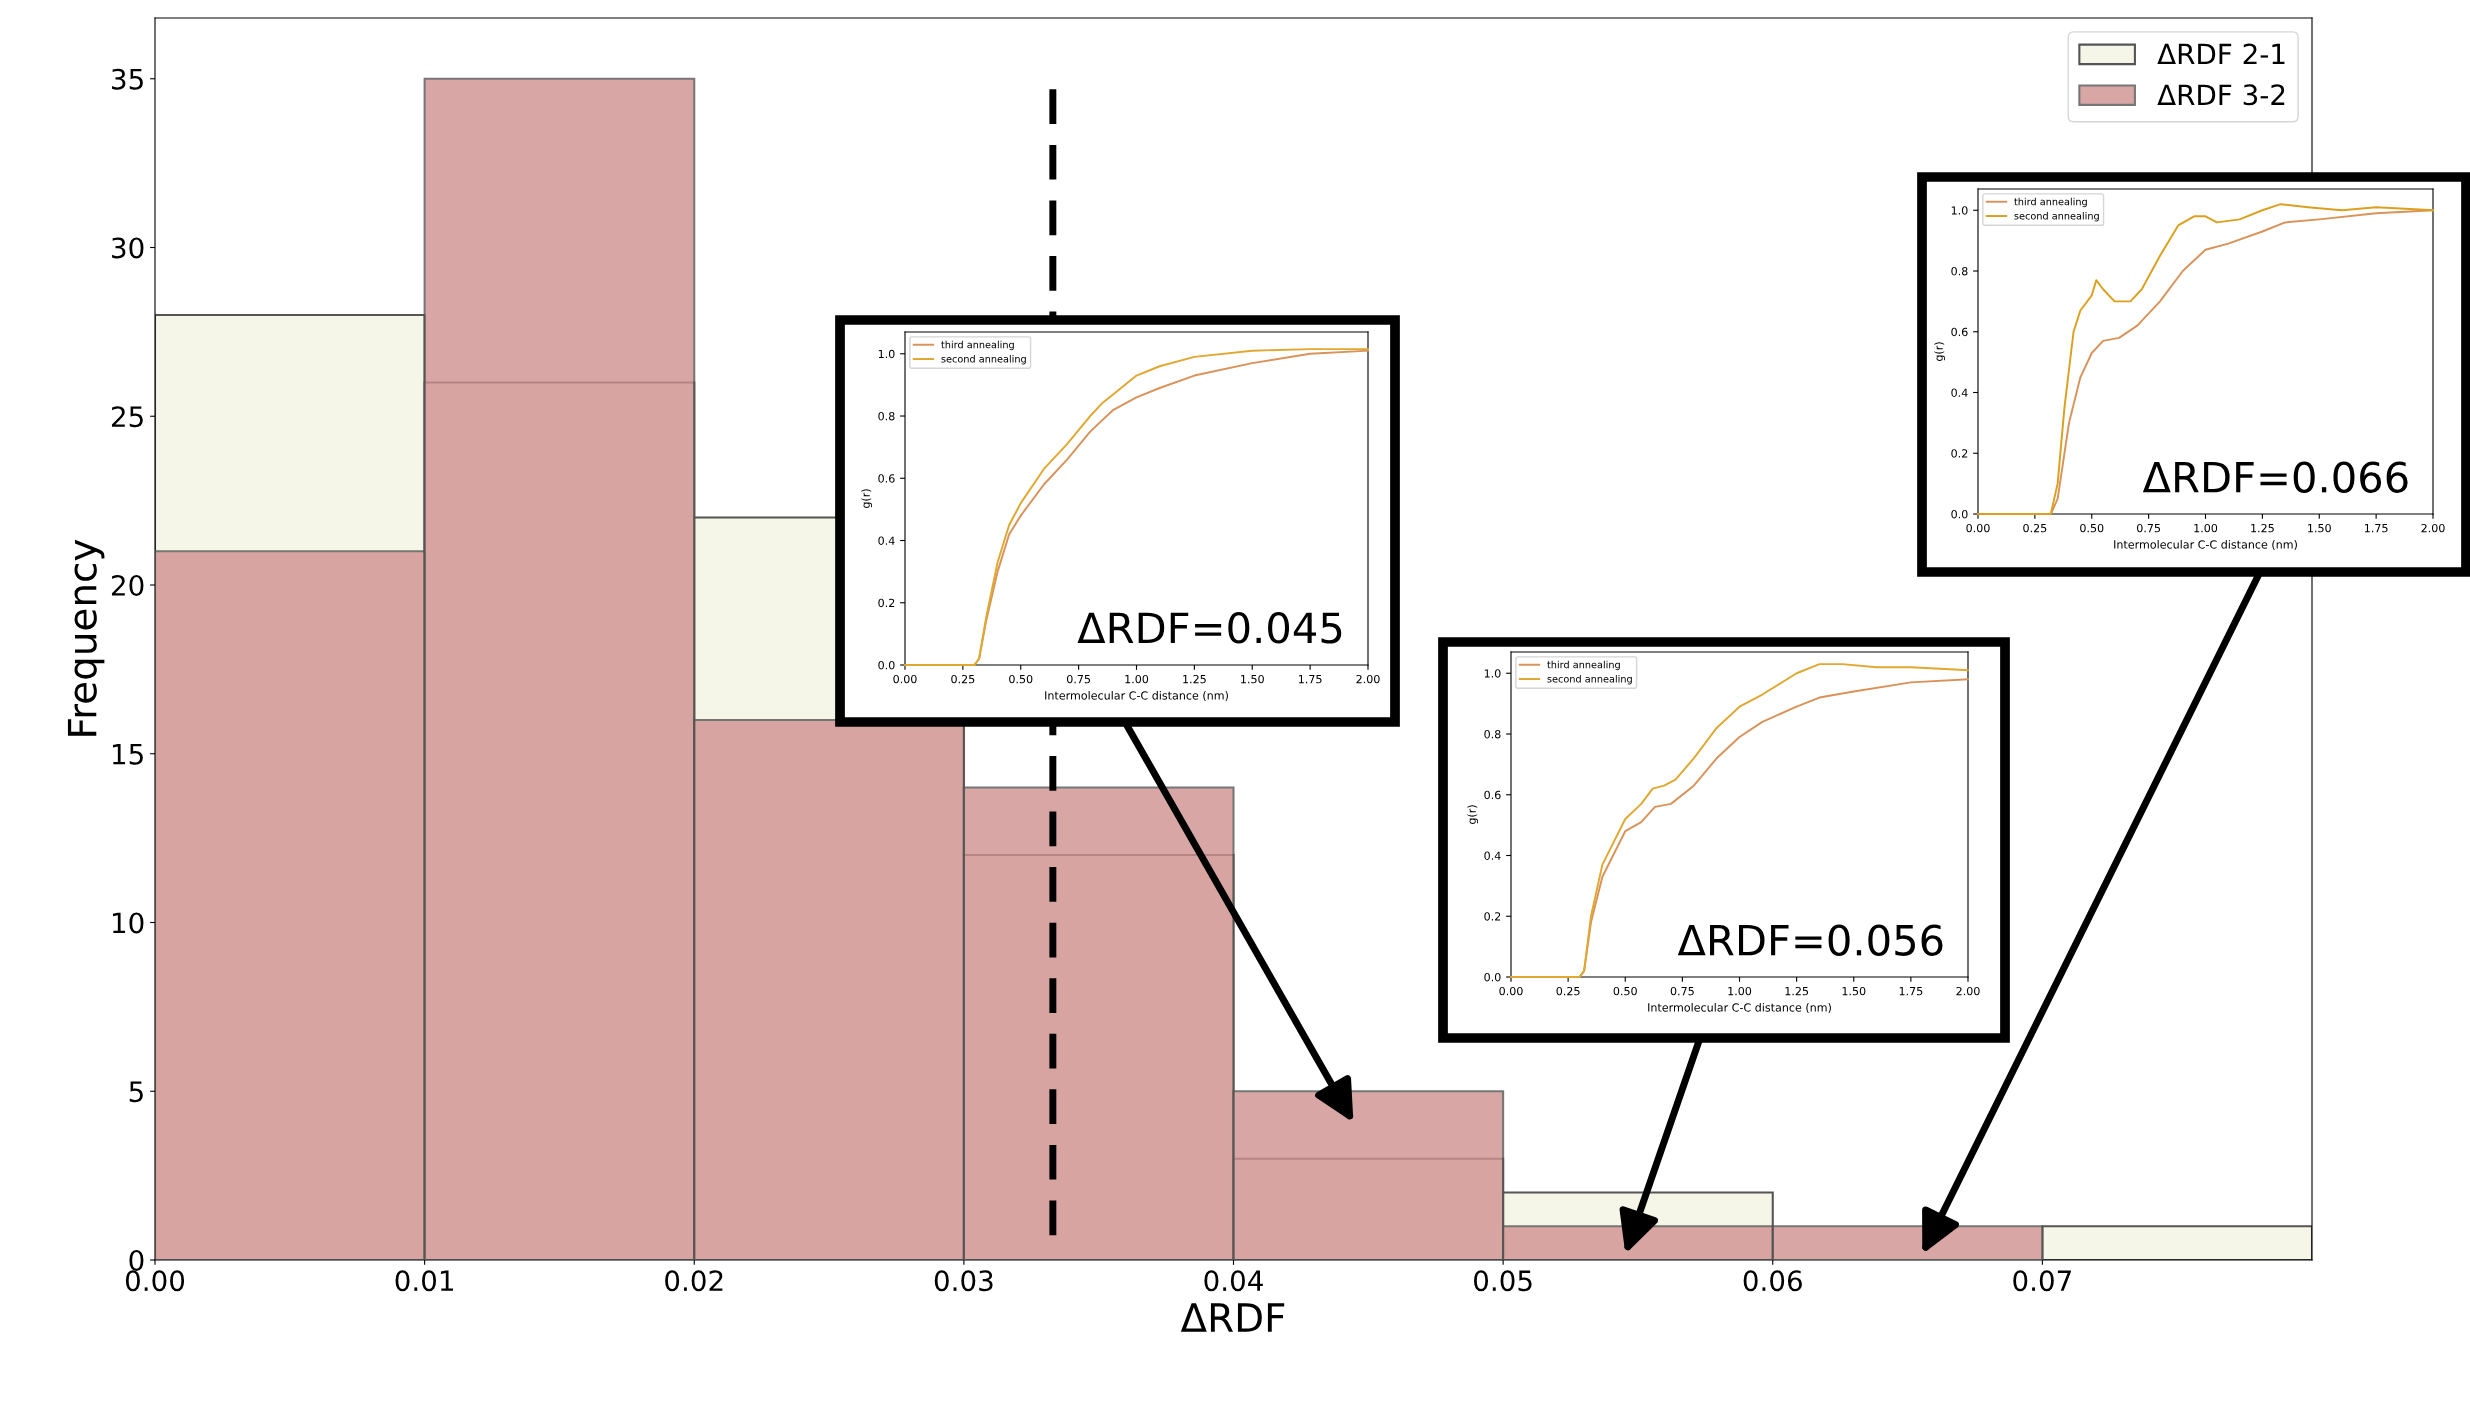 The image size is (2470, 1408). I want to click on x-tick-label: 0.03, so click(963, 1281).